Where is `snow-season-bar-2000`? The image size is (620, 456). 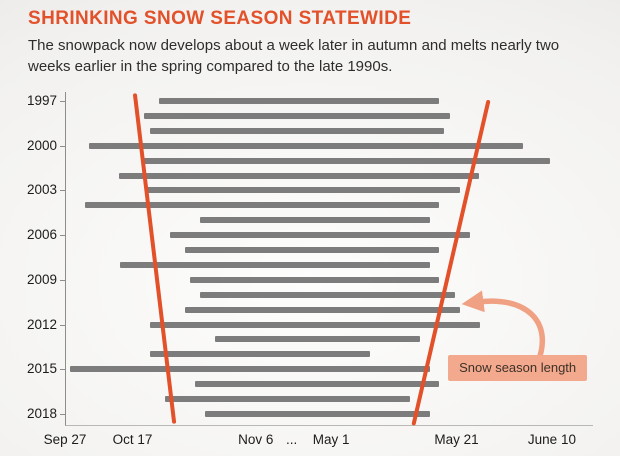 snow-season-bar-2000 is located at coordinates (306, 145).